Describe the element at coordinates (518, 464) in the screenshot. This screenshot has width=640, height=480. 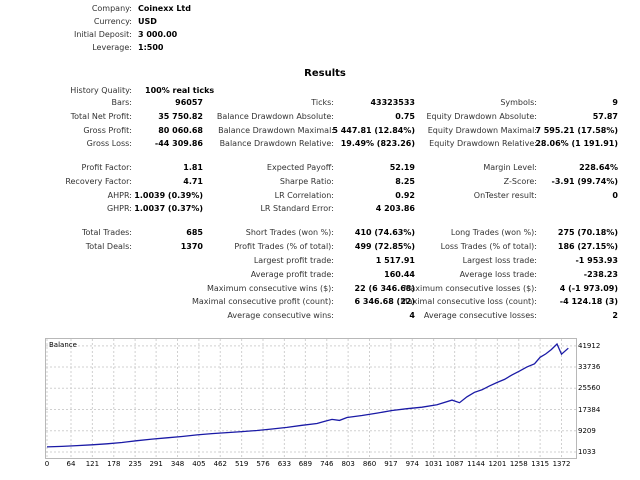
I see `x-tick-label: 1258` at that location.